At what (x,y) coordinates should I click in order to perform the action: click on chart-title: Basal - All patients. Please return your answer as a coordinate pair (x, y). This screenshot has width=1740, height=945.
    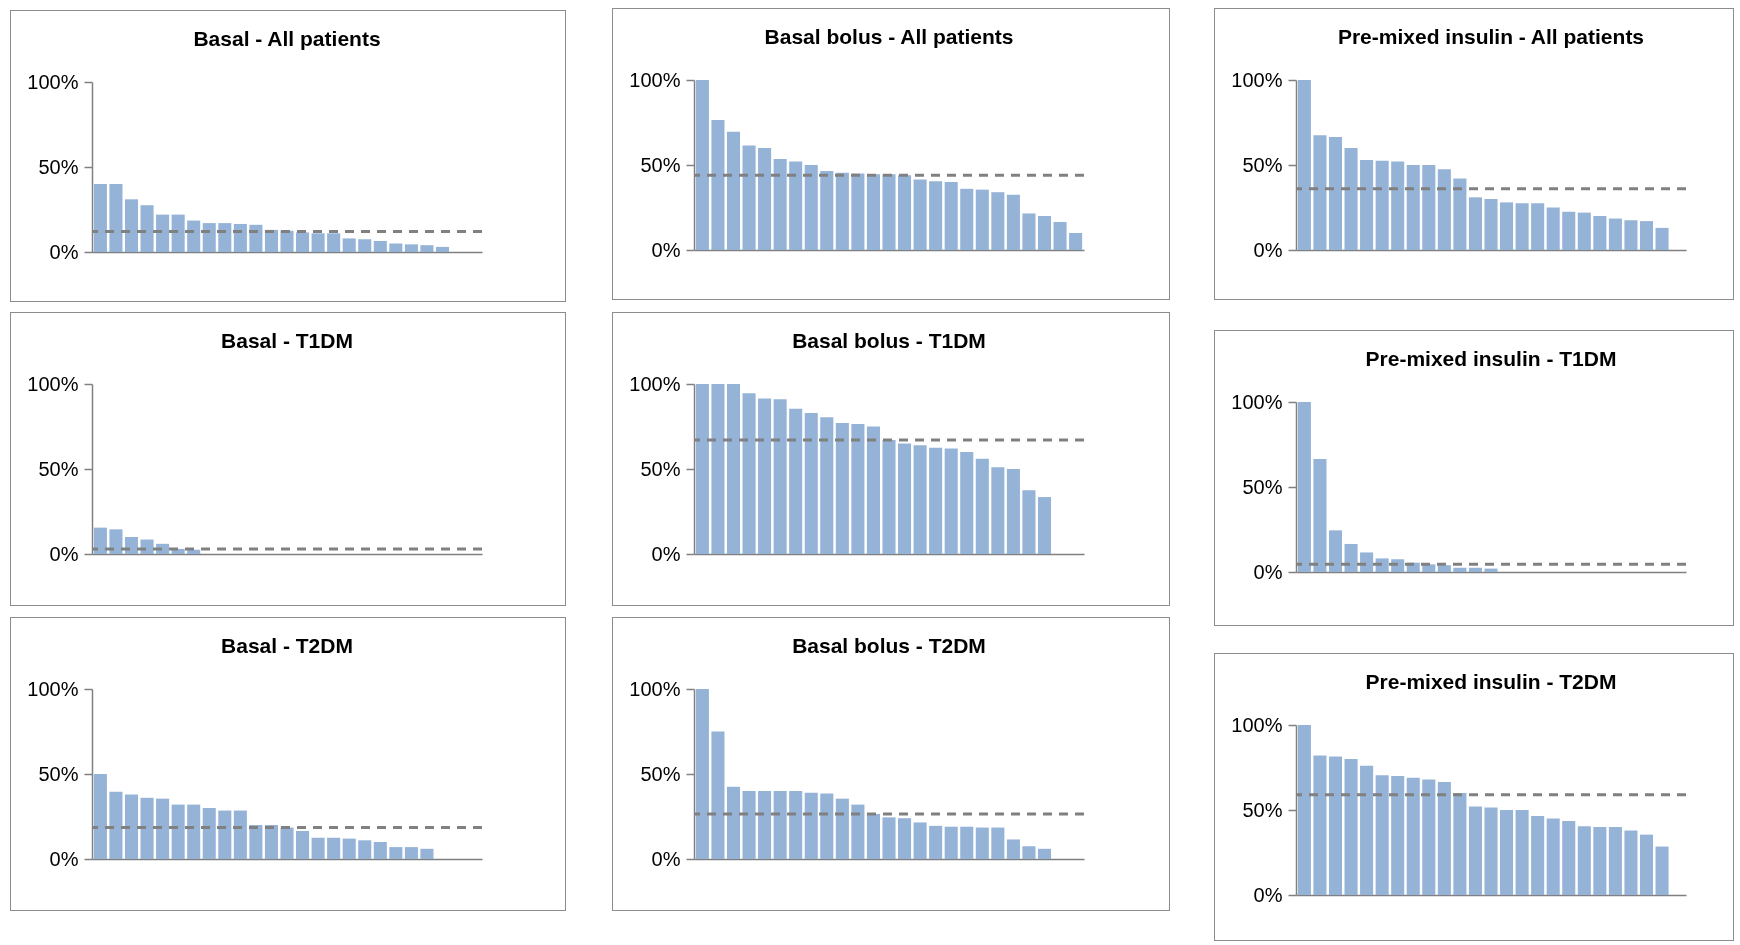
    Looking at the image, I should click on (287, 38).